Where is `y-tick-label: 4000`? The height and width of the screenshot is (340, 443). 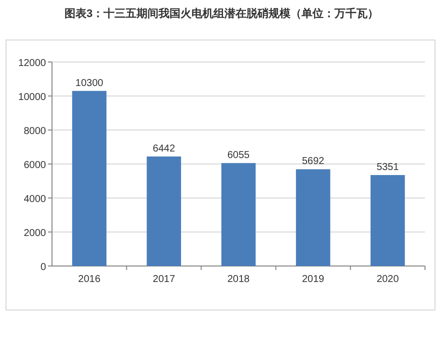 y-tick-label: 4000 is located at coordinates (35, 199).